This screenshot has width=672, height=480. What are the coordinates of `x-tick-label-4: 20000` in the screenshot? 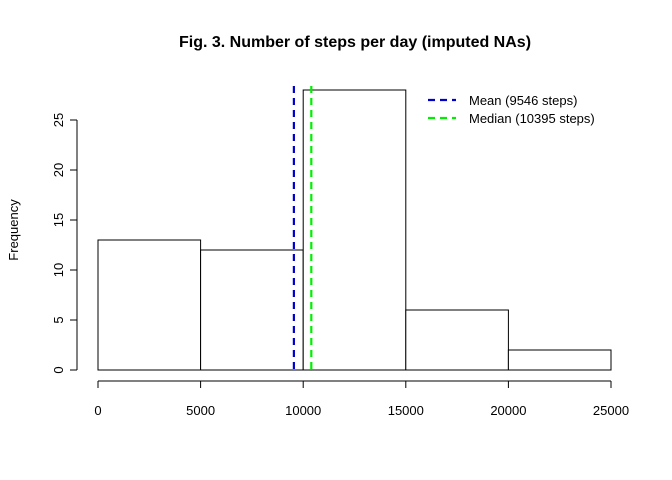 It's located at (508, 410).